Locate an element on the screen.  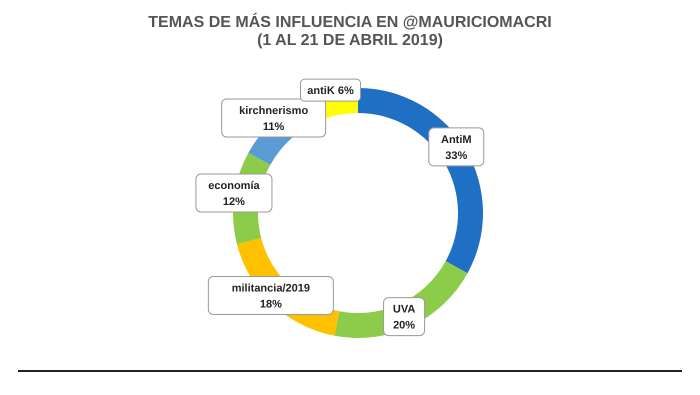
slice-label: kirchnerismo is located at coordinates (273, 110).